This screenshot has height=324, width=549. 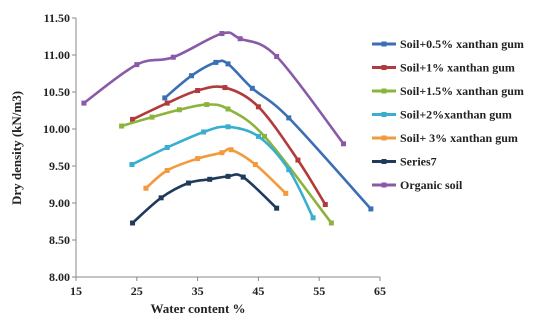 What do you see at coordinates (57, 55) in the screenshot?
I see `y-tick-label: 11.00` at bounding box center [57, 55].